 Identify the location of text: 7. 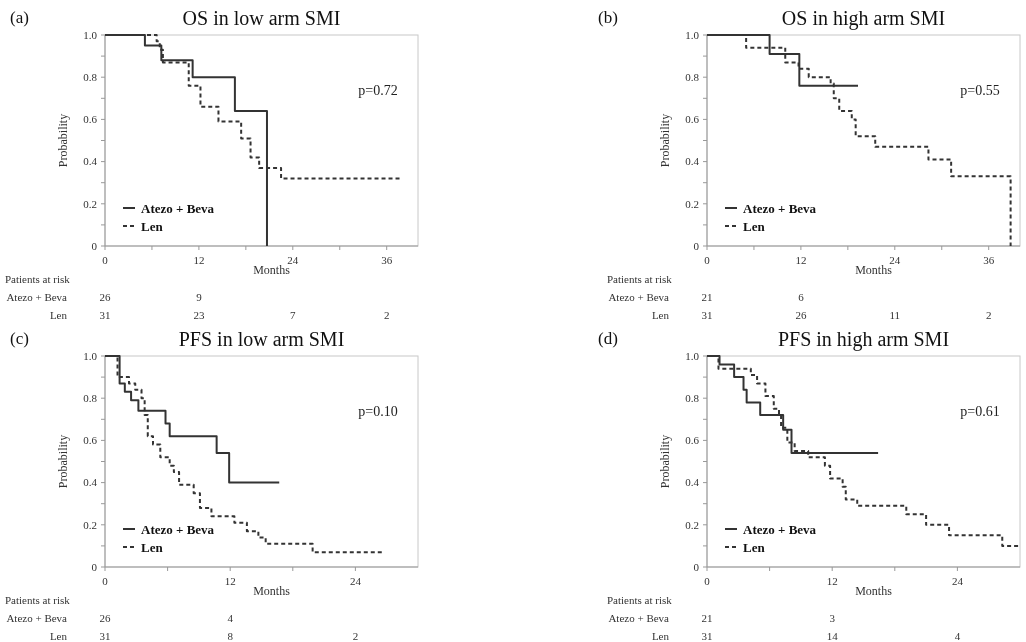
(293, 315).